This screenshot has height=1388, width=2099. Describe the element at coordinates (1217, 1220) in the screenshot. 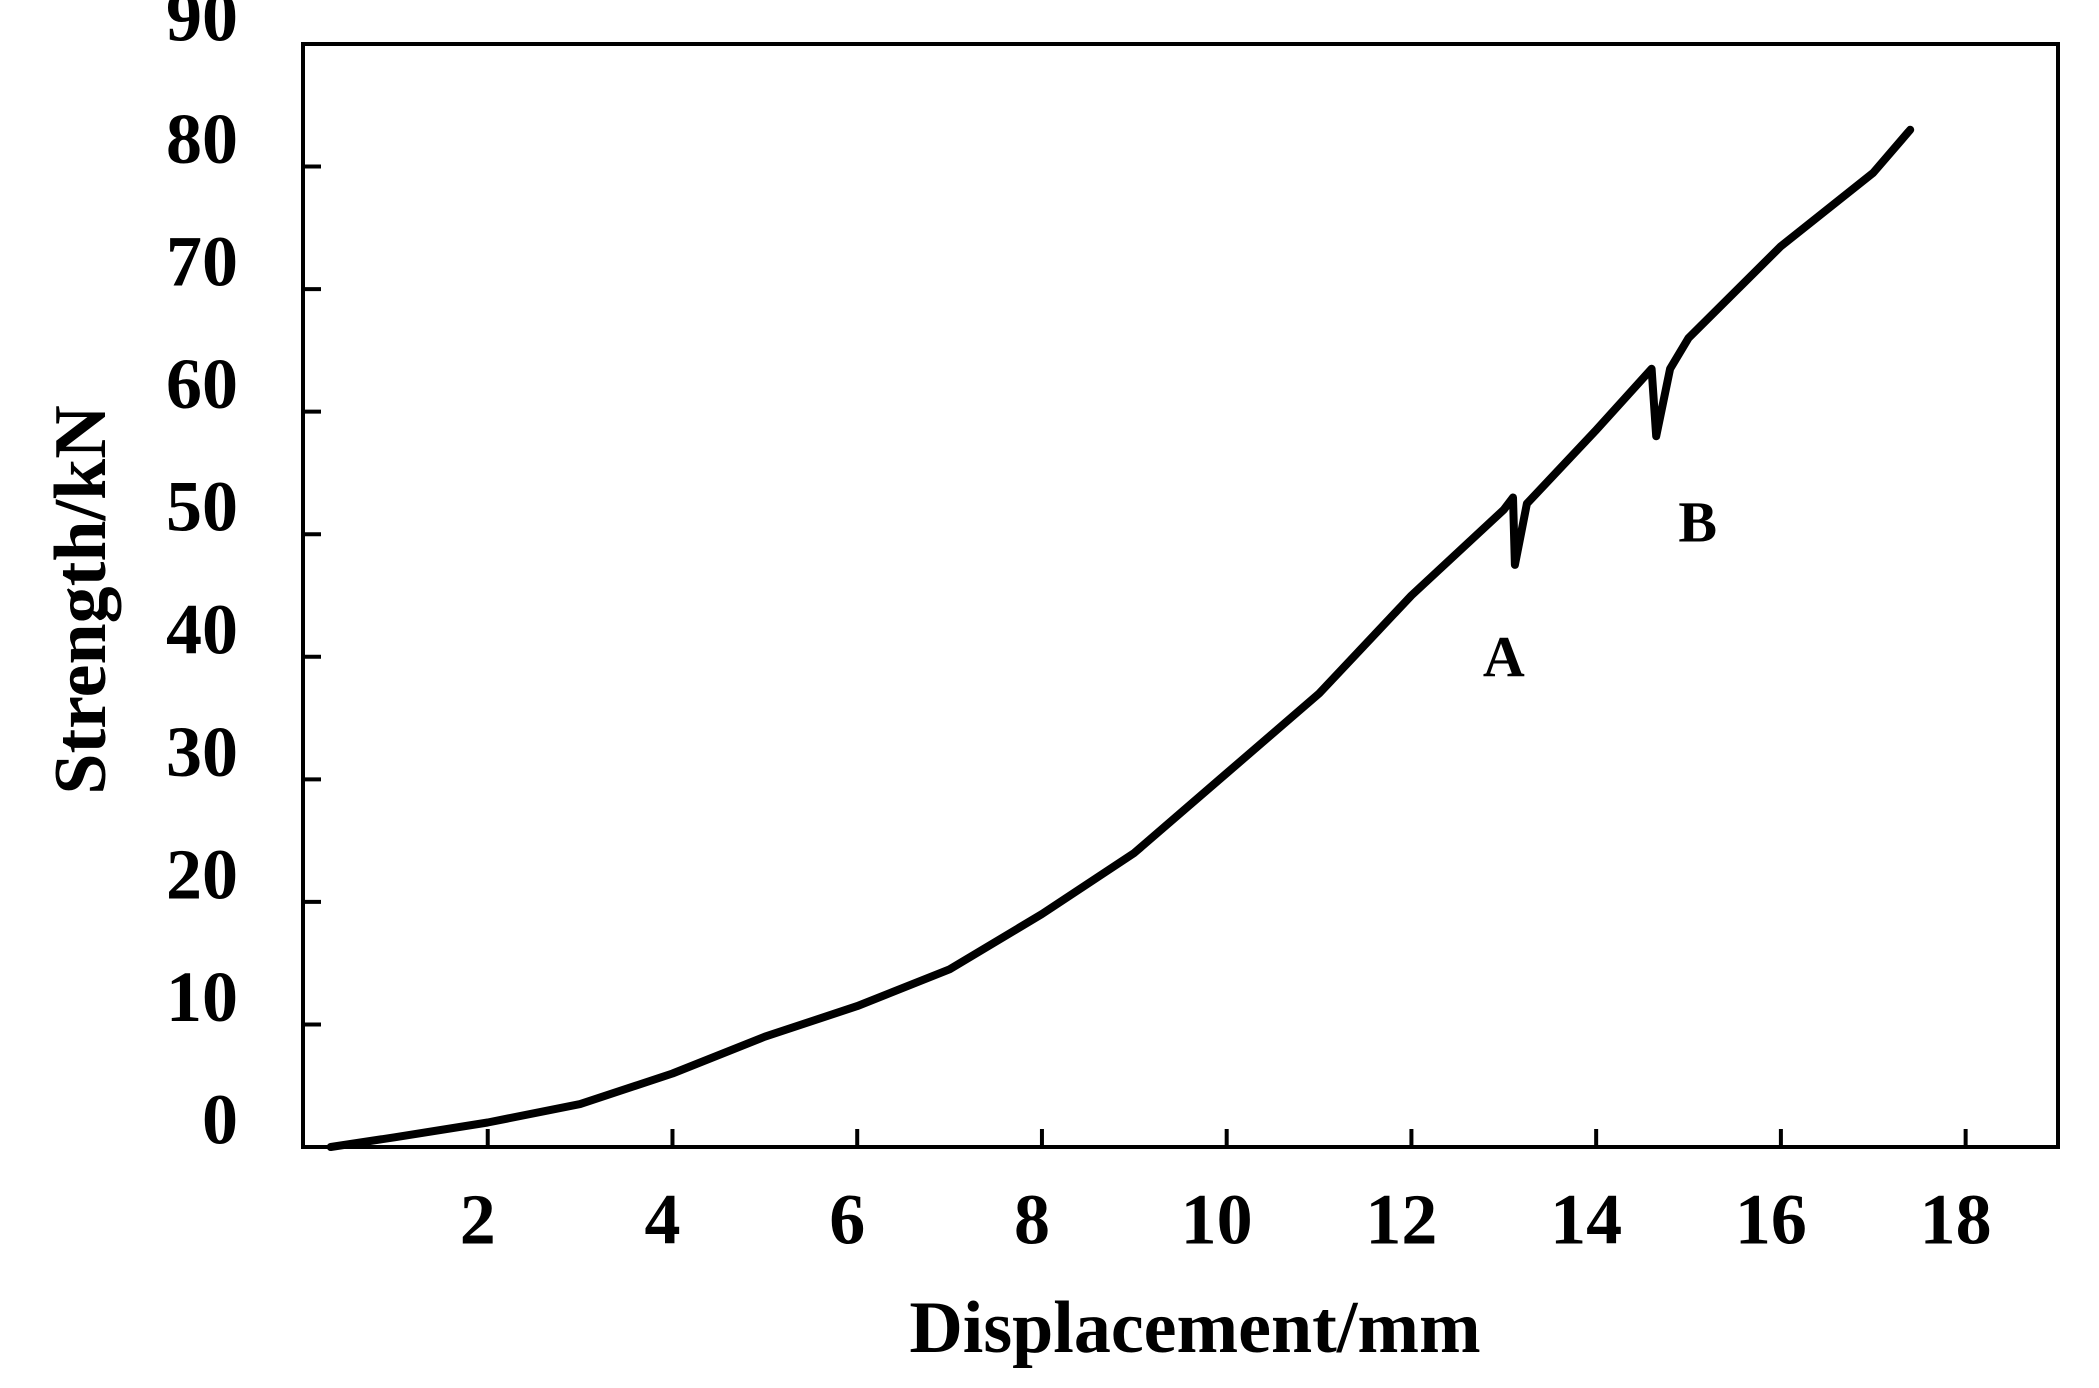

I see `x-tick-label: 10` at that location.